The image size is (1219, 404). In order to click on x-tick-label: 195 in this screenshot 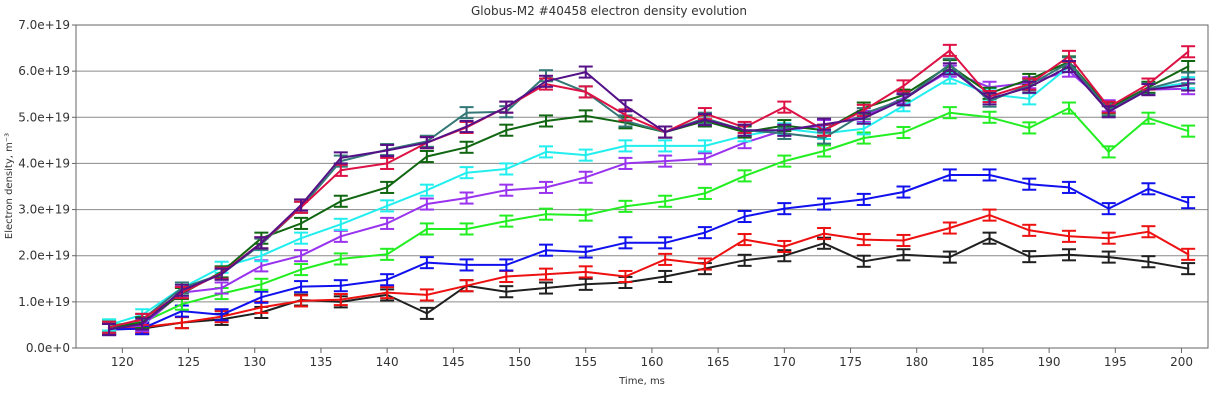, I will do `click(1115, 362)`.